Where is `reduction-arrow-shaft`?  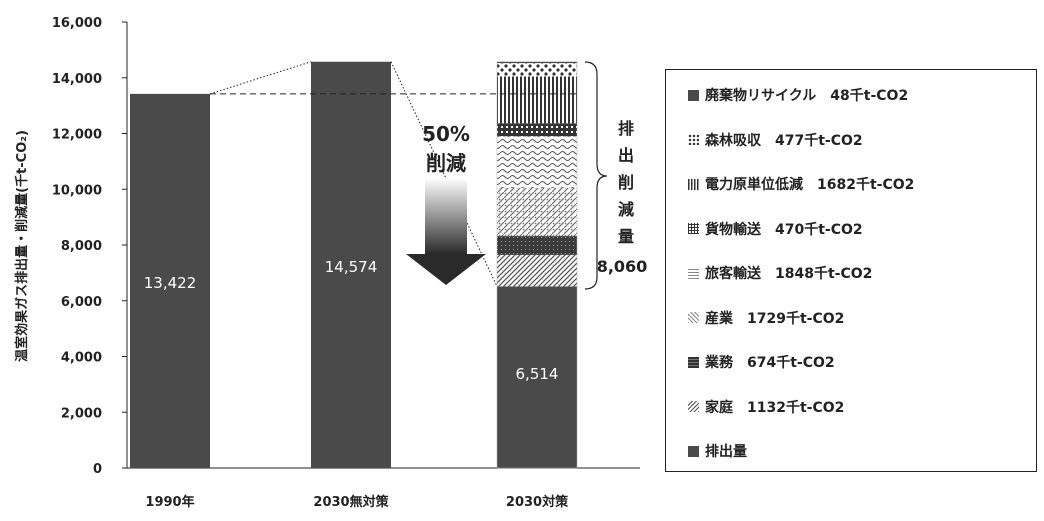
reduction-arrow-shaft is located at coordinates (446, 216).